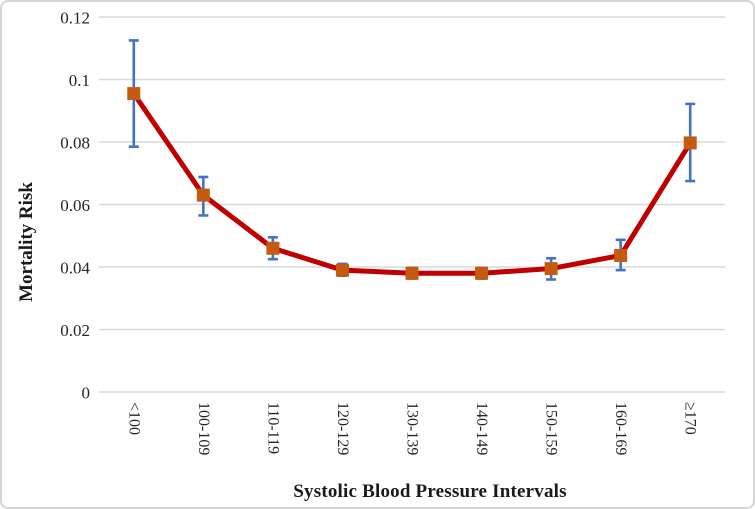  I want to click on x-tick-label: 120-129, so click(342, 428).